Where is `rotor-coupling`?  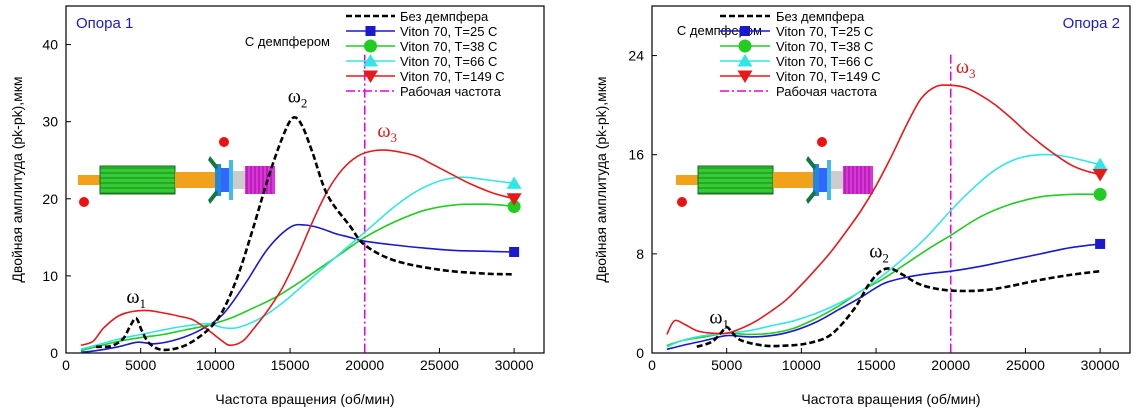 rotor-coupling is located at coordinates (195, 180).